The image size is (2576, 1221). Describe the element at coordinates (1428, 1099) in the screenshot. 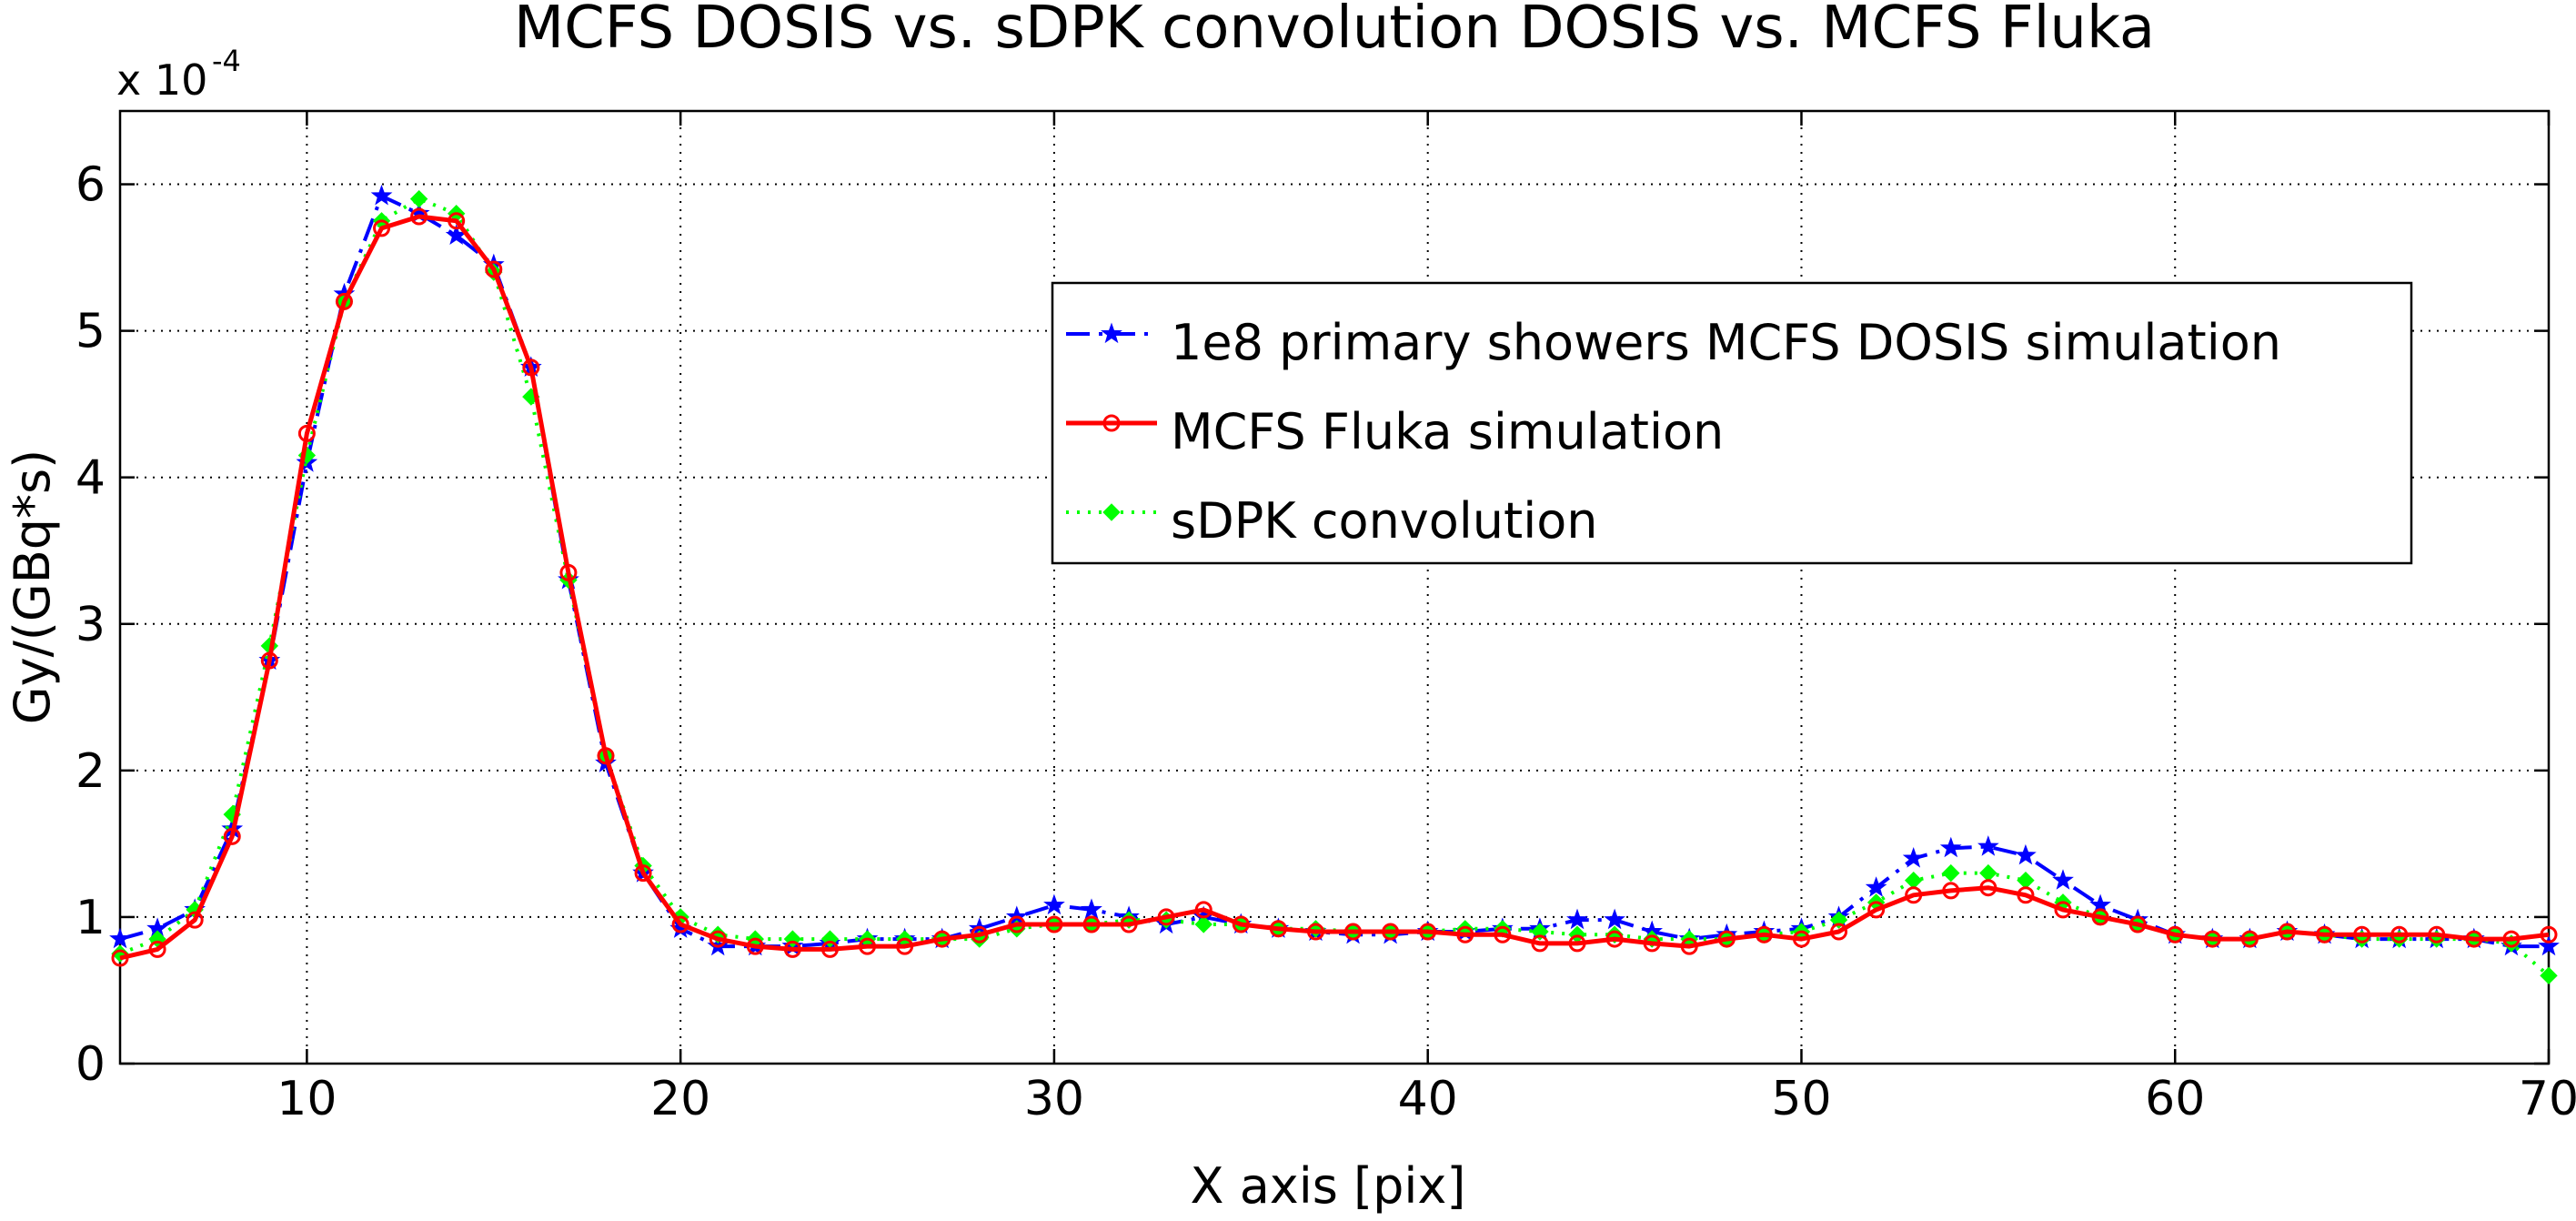

I see `x-tick-label: 40` at that location.